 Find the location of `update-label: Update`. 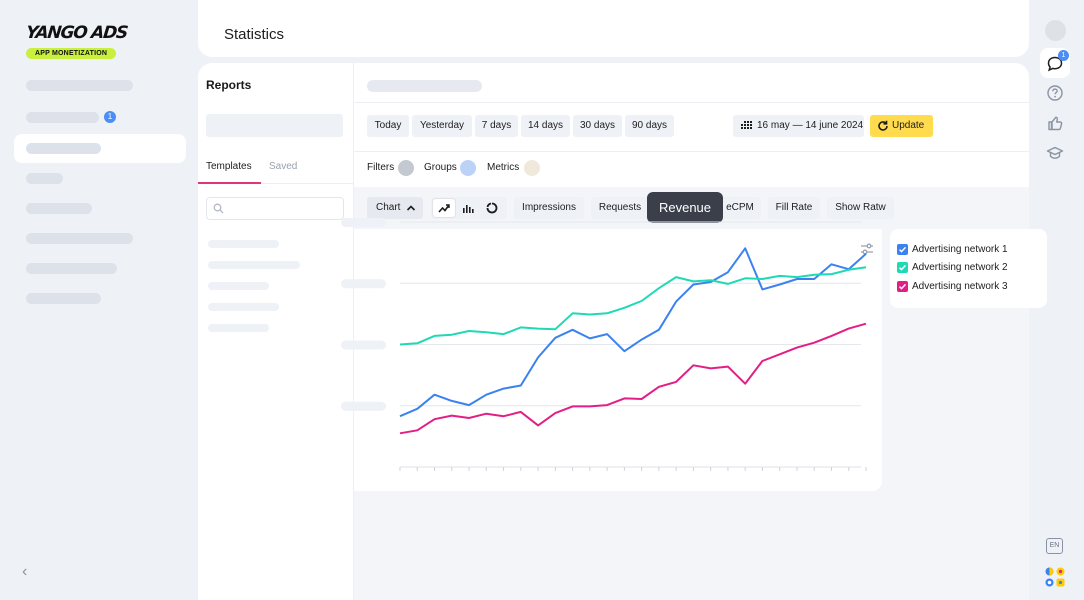

update-label: Update is located at coordinates (908, 125).